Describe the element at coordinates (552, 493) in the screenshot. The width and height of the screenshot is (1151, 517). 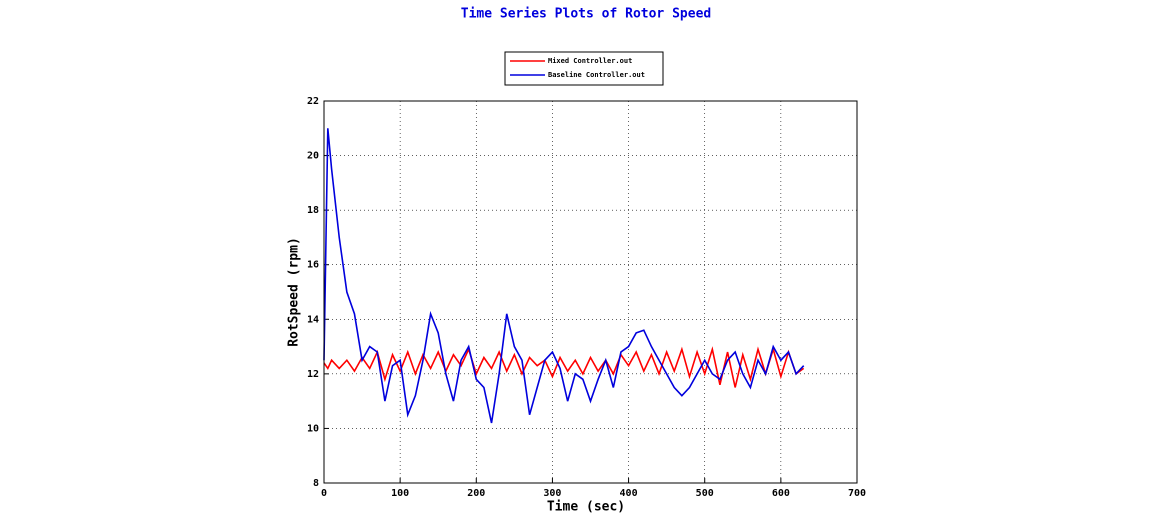
I see `x-tick-label: 300` at that location.